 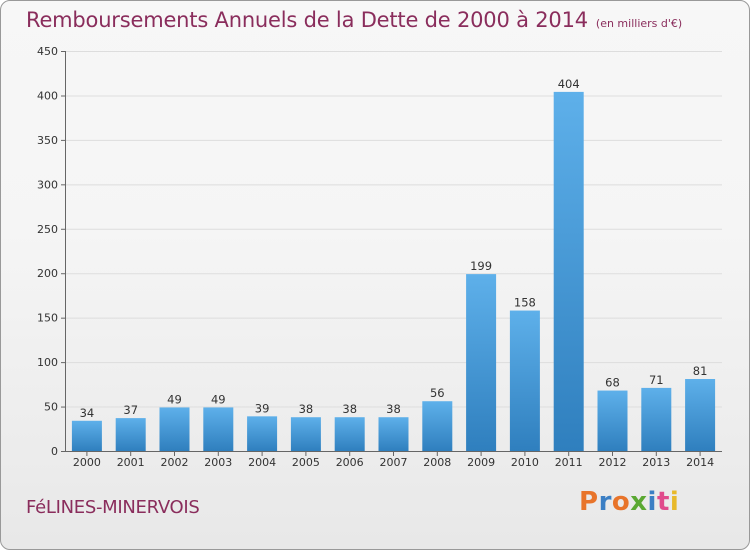 I want to click on data-label-2012: 68, so click(x=612, y=383).